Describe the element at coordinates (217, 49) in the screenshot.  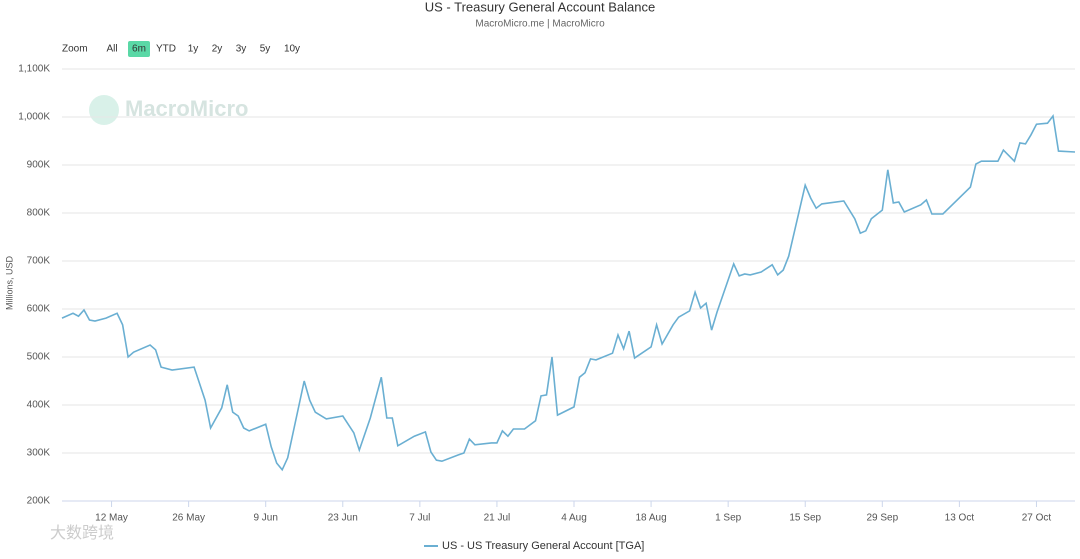
I see `range-button: 2y` at that location.